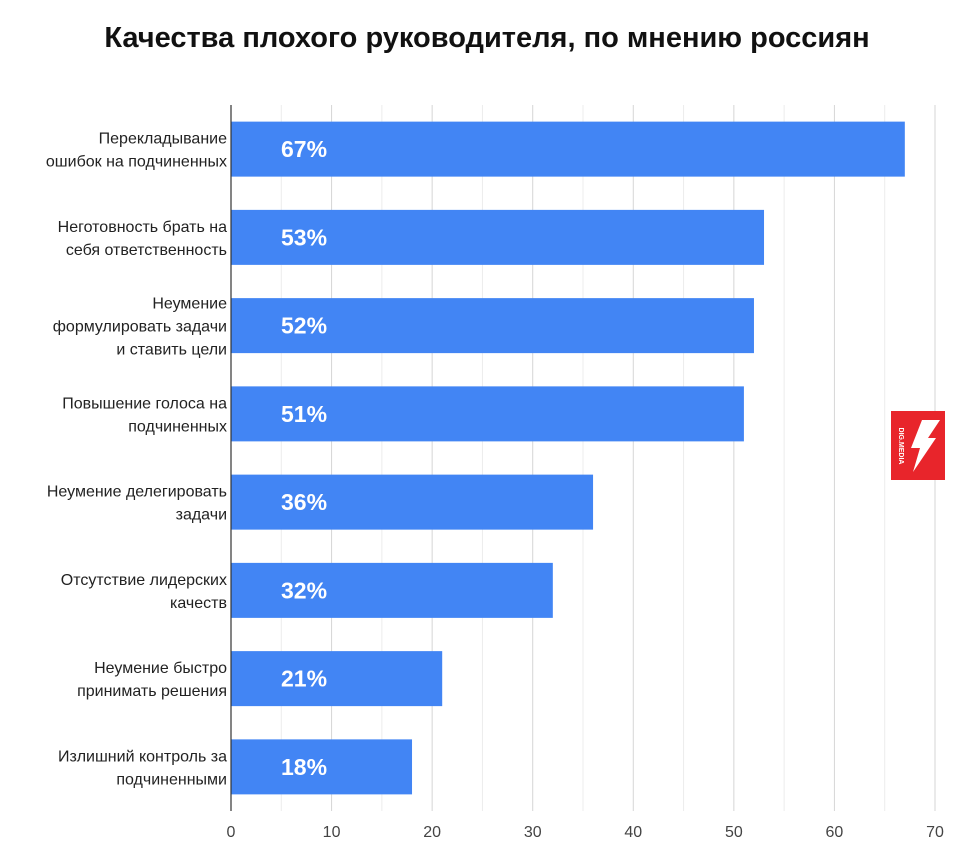  What do you see at coordinates (304, 237) in the screenshot?
I see `data-label: 53%` at bounding box center [304, 237].